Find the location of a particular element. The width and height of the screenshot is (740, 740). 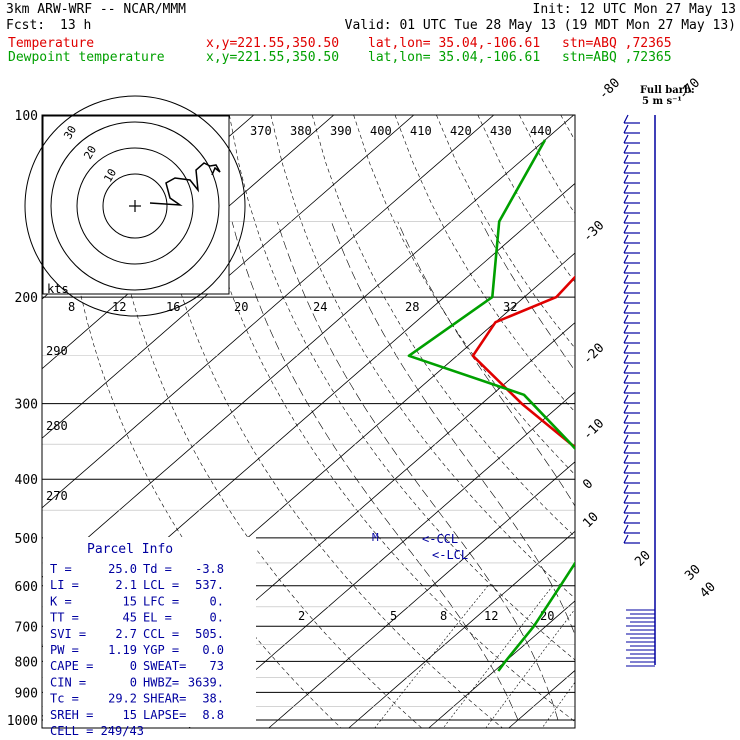

mixing-ratio-label-top: 28 is located at coordinates (412, 307).